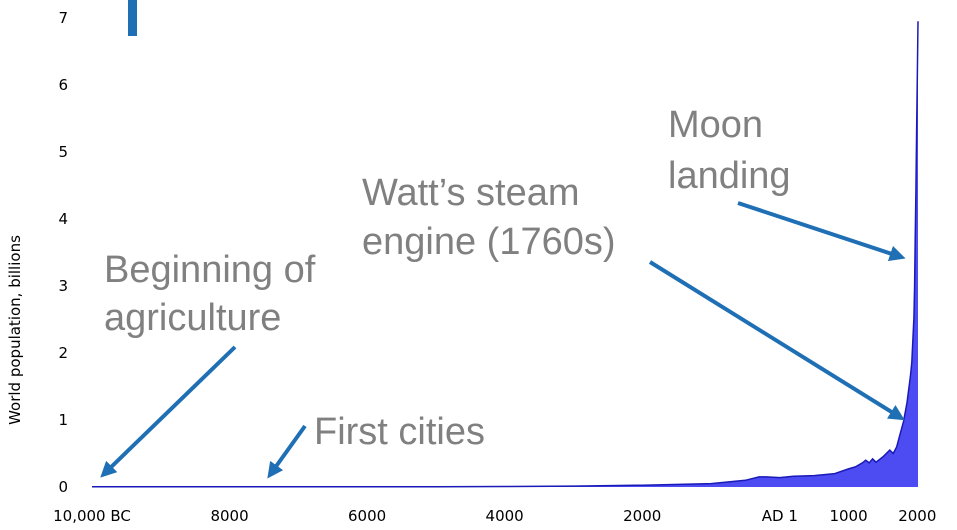  Describe the element at coordinates (848, 516) in the screenshot. I see `x-tick-label: 1000` at that location.